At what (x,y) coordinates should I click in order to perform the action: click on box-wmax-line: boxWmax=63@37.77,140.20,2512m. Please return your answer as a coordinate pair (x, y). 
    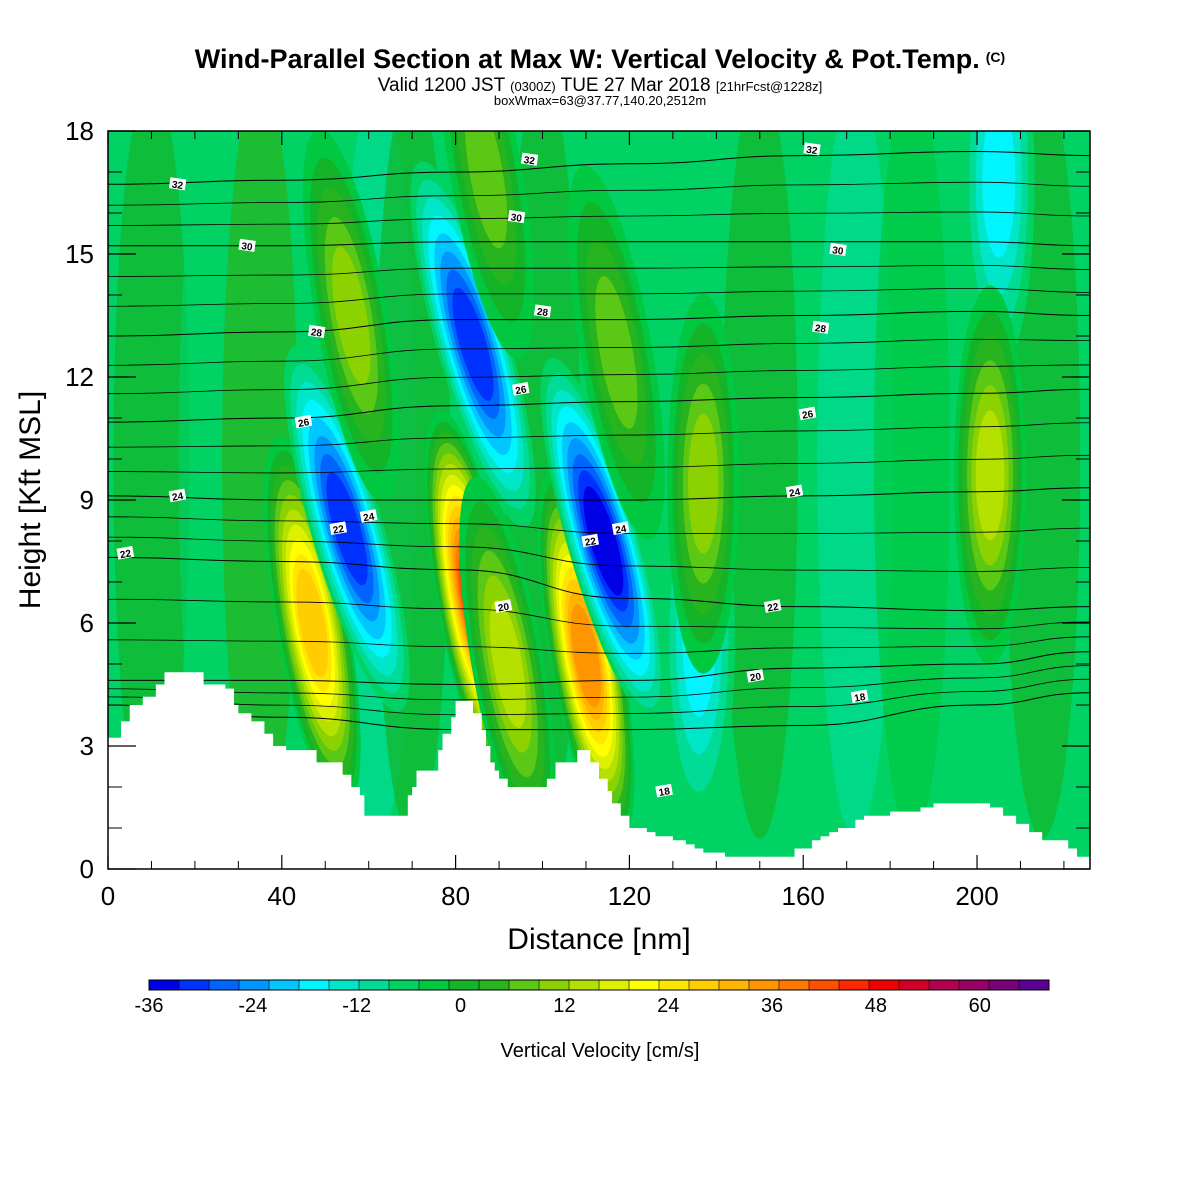
    Looking at the image, I should click on (600, 100).